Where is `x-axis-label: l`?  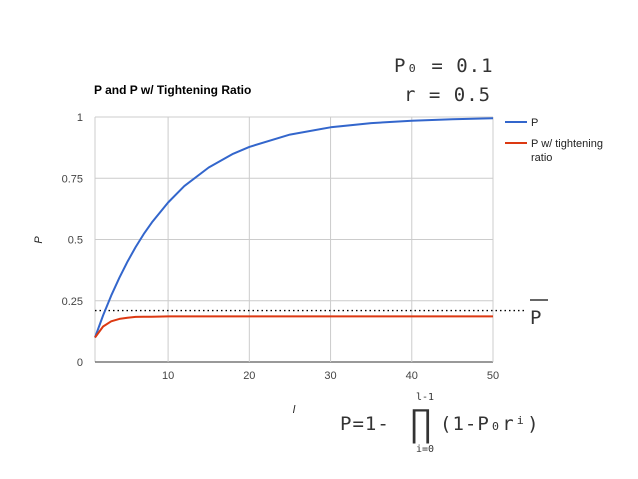 x-axis-label: l is located at coordinates (294, 410).